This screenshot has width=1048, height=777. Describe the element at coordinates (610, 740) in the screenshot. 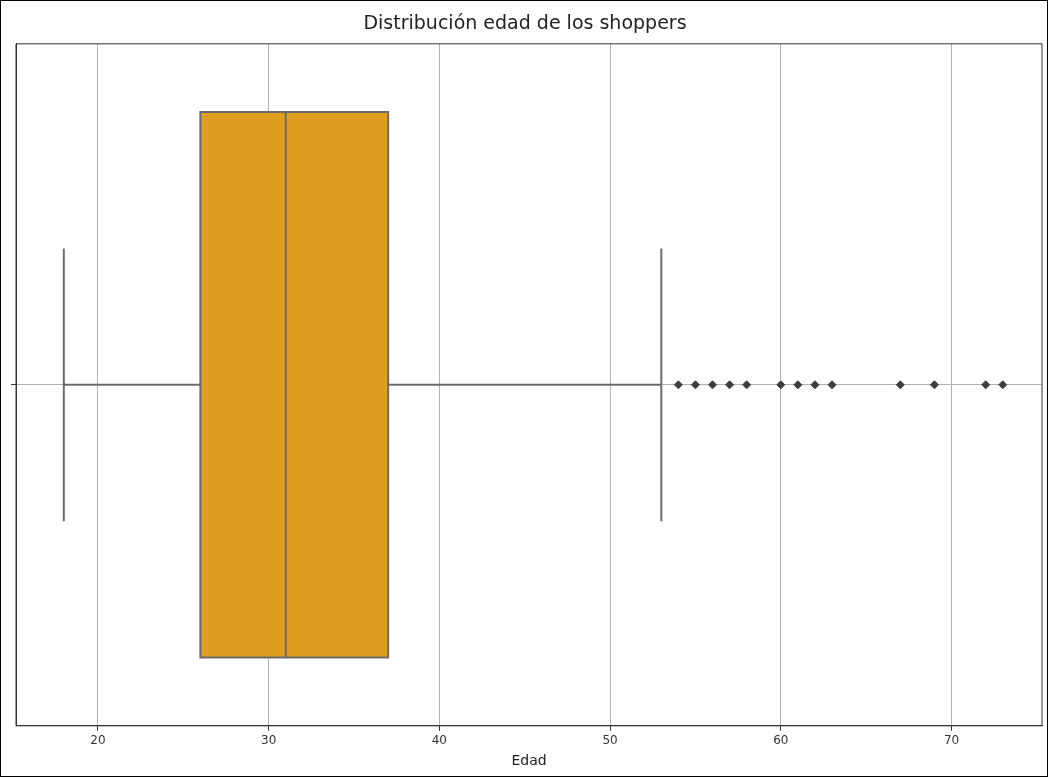

I see `x-tick-label: 50` at that location.